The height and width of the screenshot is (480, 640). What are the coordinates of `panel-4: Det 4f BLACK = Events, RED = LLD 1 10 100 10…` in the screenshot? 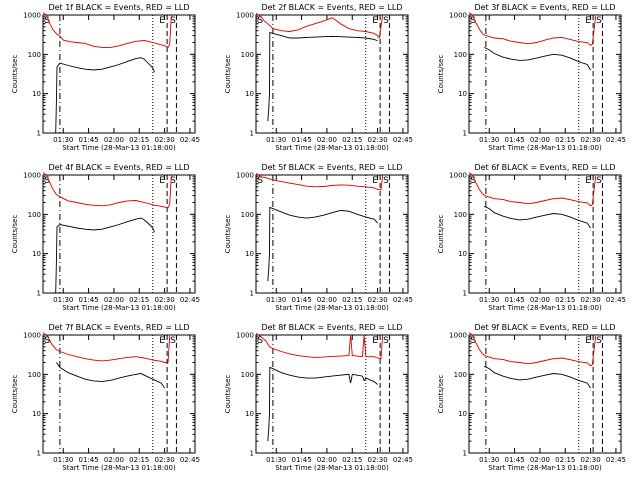 It's located at (105, 237).